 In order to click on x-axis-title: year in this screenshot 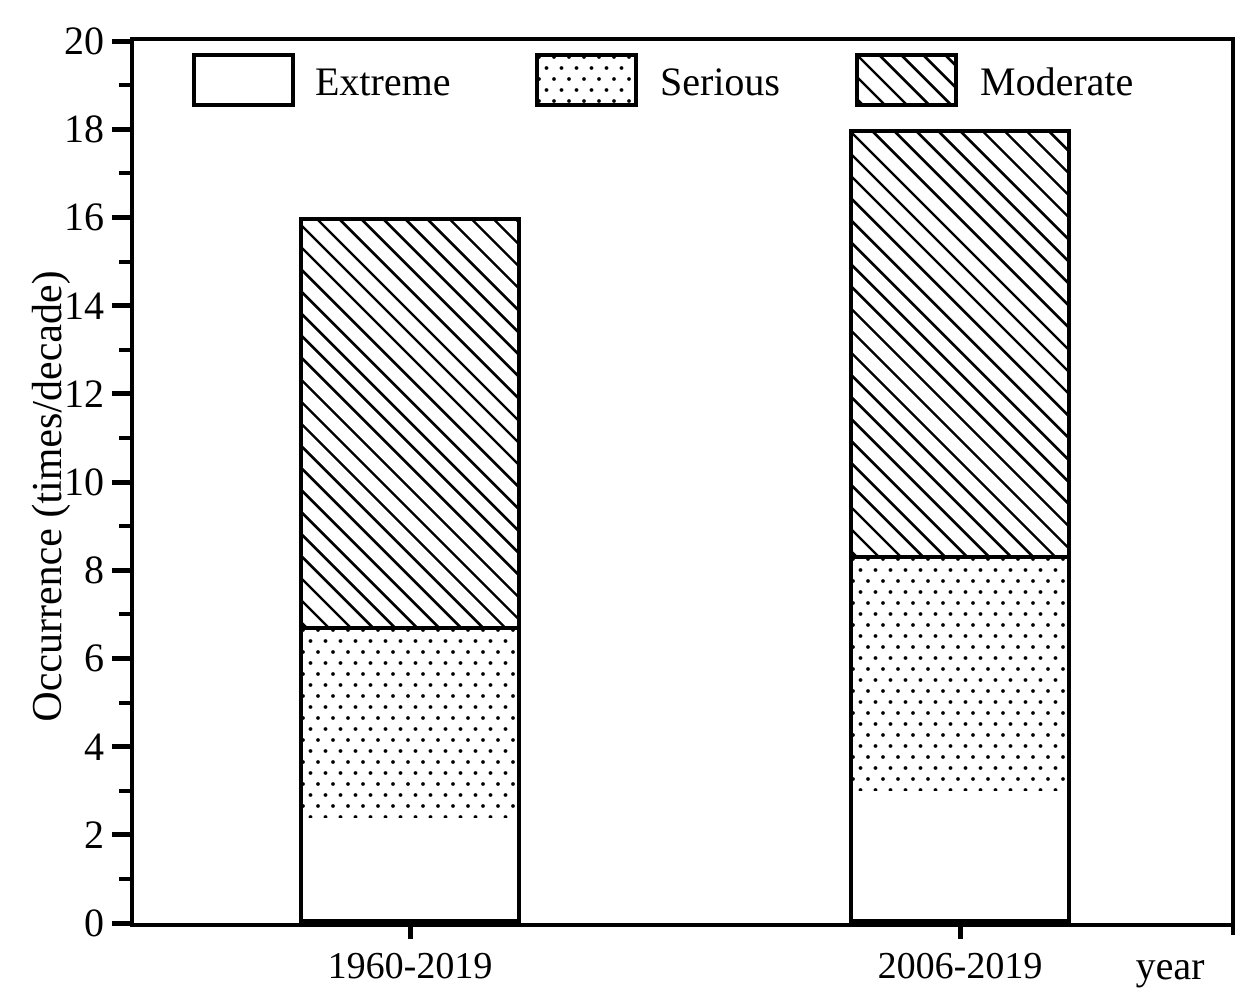, I will do `click(1170, 965)`.